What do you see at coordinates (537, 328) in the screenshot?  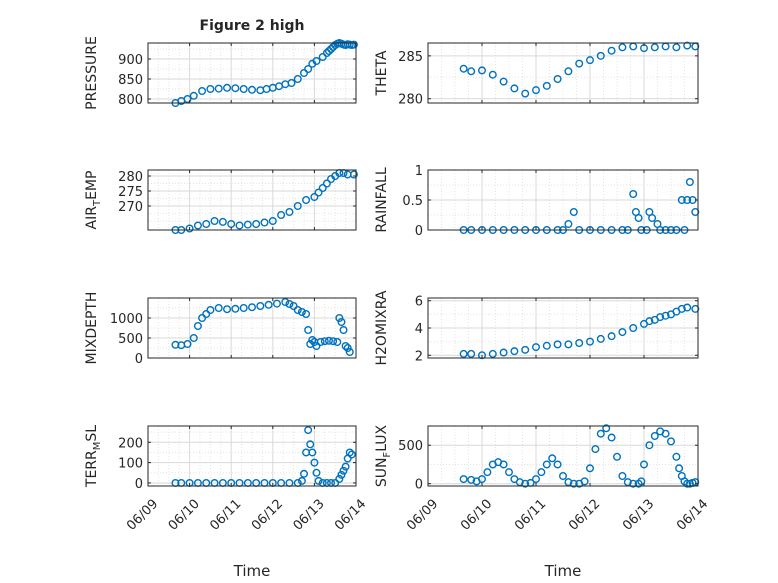 I see `subplot-6: 2 4 6 H2OMIXRA` at bounding box center [537, 328].